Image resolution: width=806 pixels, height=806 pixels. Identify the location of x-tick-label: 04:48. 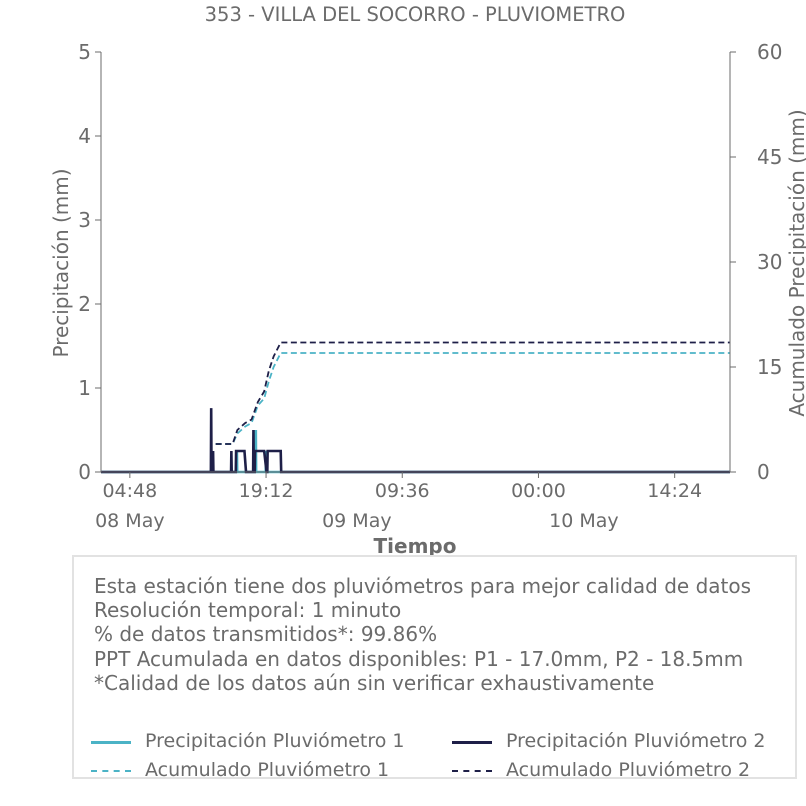
(129, 491).